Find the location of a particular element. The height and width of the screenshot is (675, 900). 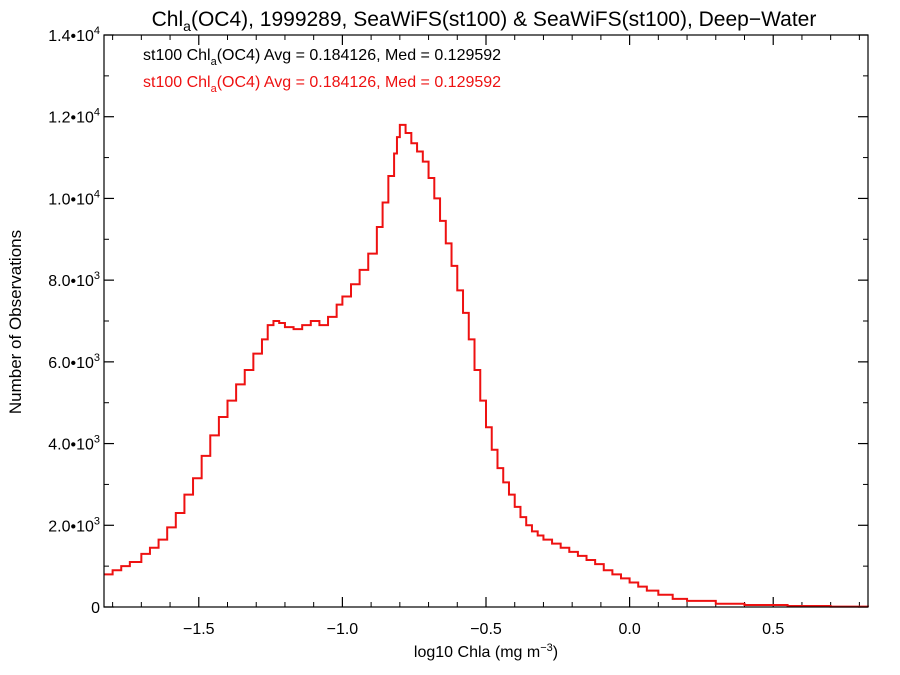

x-tick-label: 0.0 is located at coordinates (629, 629).